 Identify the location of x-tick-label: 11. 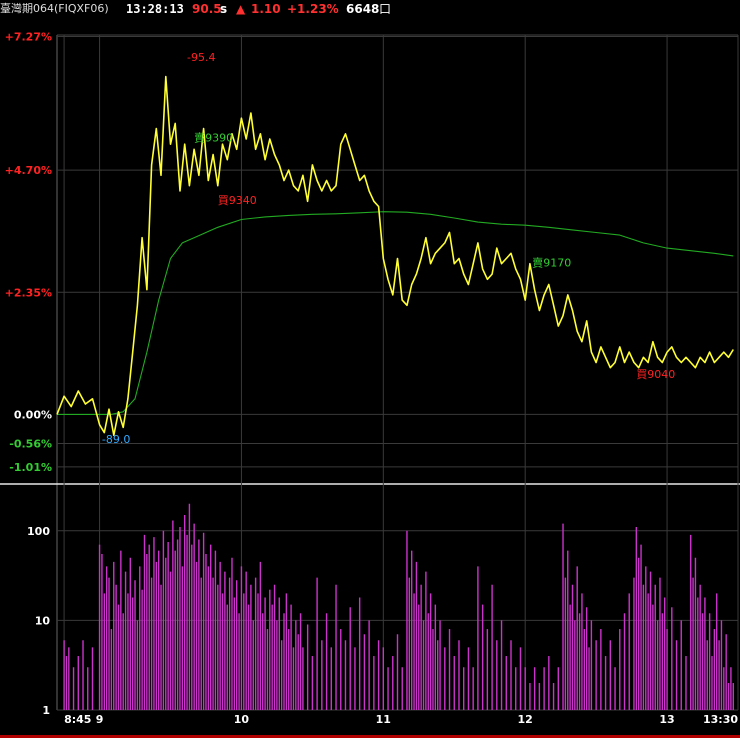
(383, 719).